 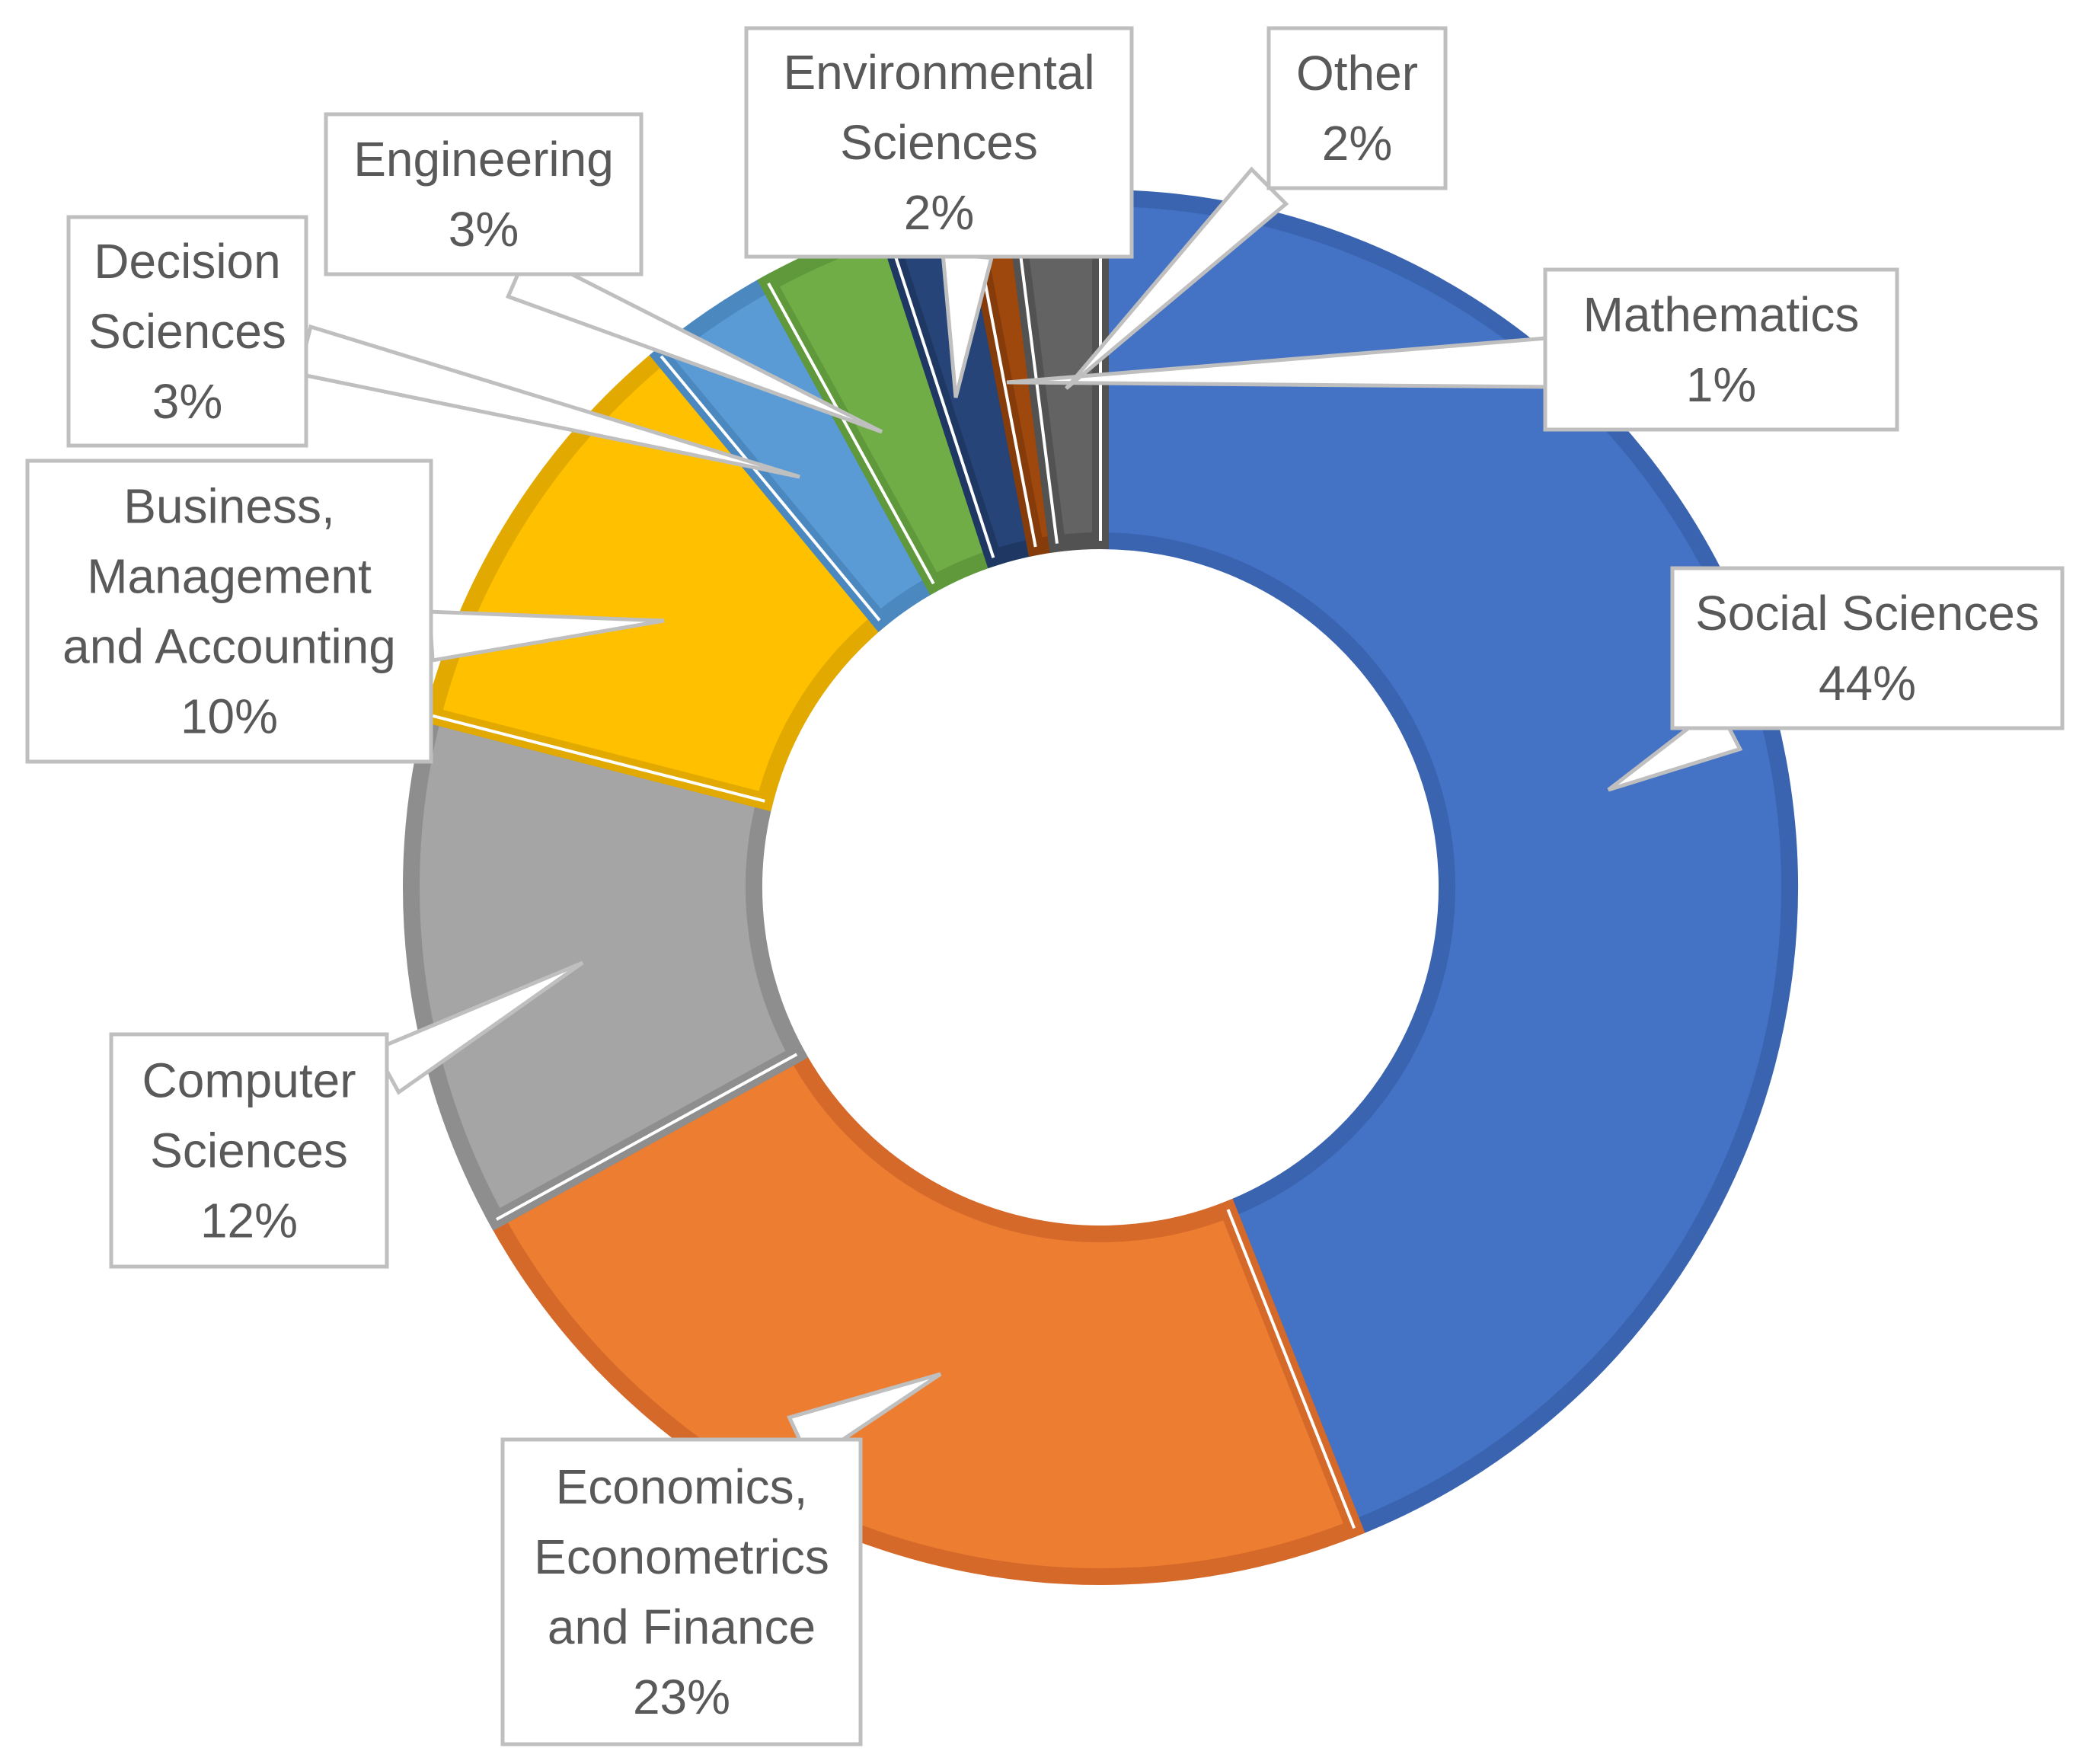 I want to click on callout-environmental-sciences: Environmental Sciences 2%, so click(x=939, y=142).